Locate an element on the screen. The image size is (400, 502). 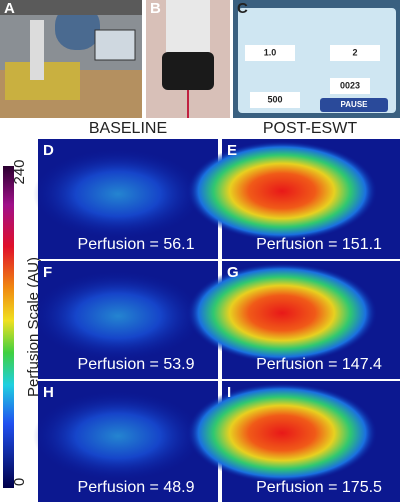
screen-text: 0023 is located at coordinates (350, 85).